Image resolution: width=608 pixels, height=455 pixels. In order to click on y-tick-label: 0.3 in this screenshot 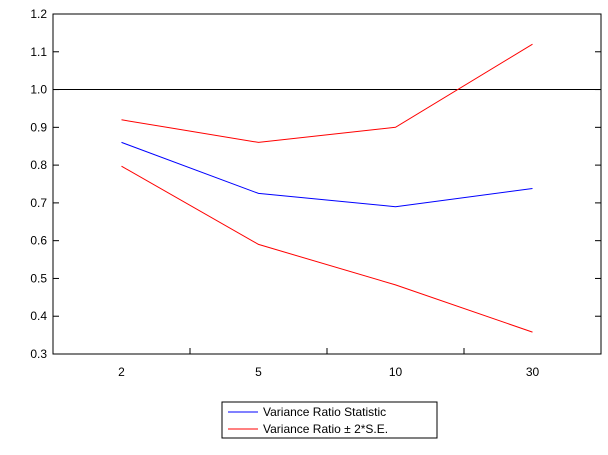, I will do `click(38, 354)`.